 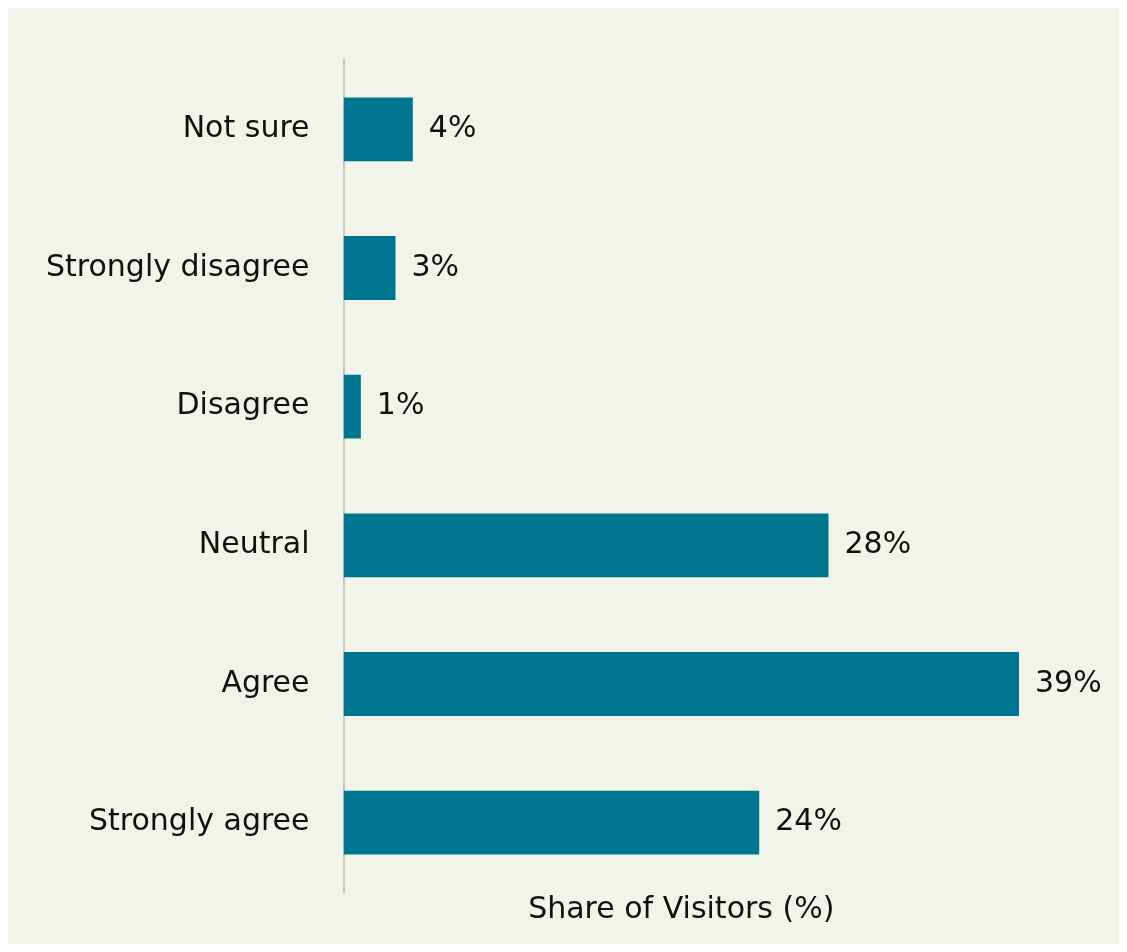 I want to click on y-tick-label: Not sure, so click(x=246, y=127).